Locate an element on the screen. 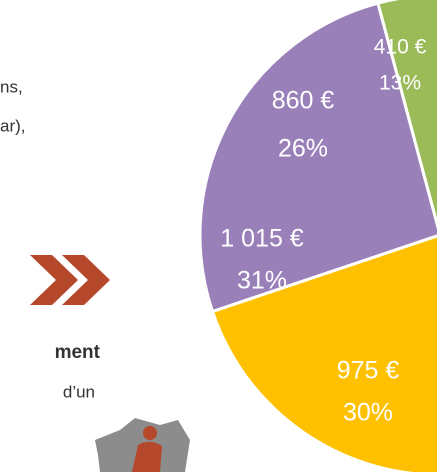  amount-label: 1 015 € is located at coordinates (262, 239).